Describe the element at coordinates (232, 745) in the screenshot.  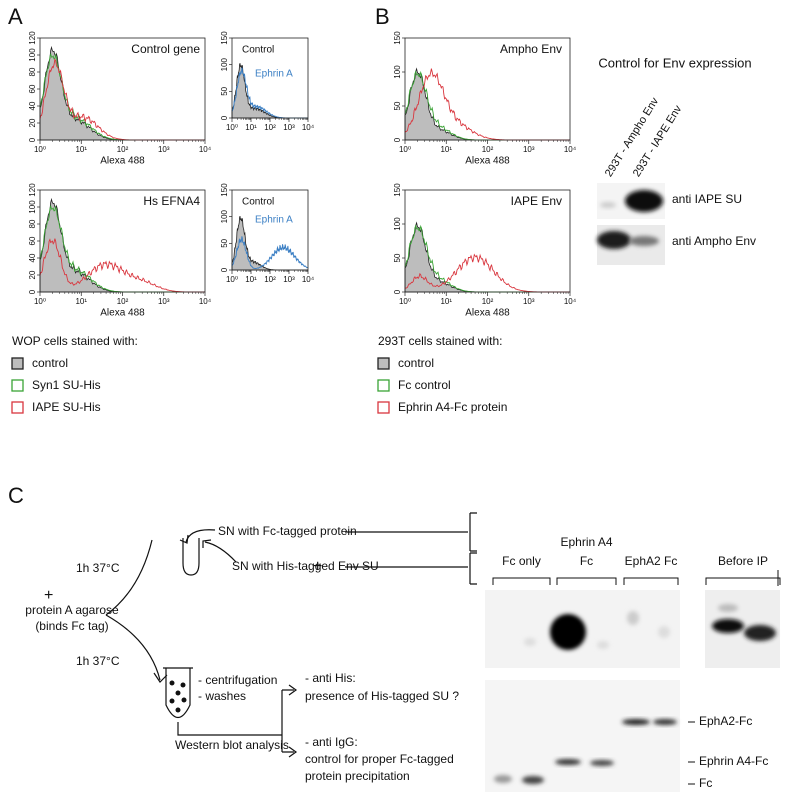
I see `step-label: Western blot analysis` at that location.